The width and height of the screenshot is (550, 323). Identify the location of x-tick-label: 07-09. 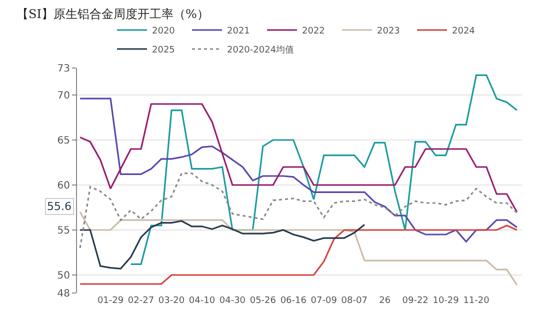
(324, 301).